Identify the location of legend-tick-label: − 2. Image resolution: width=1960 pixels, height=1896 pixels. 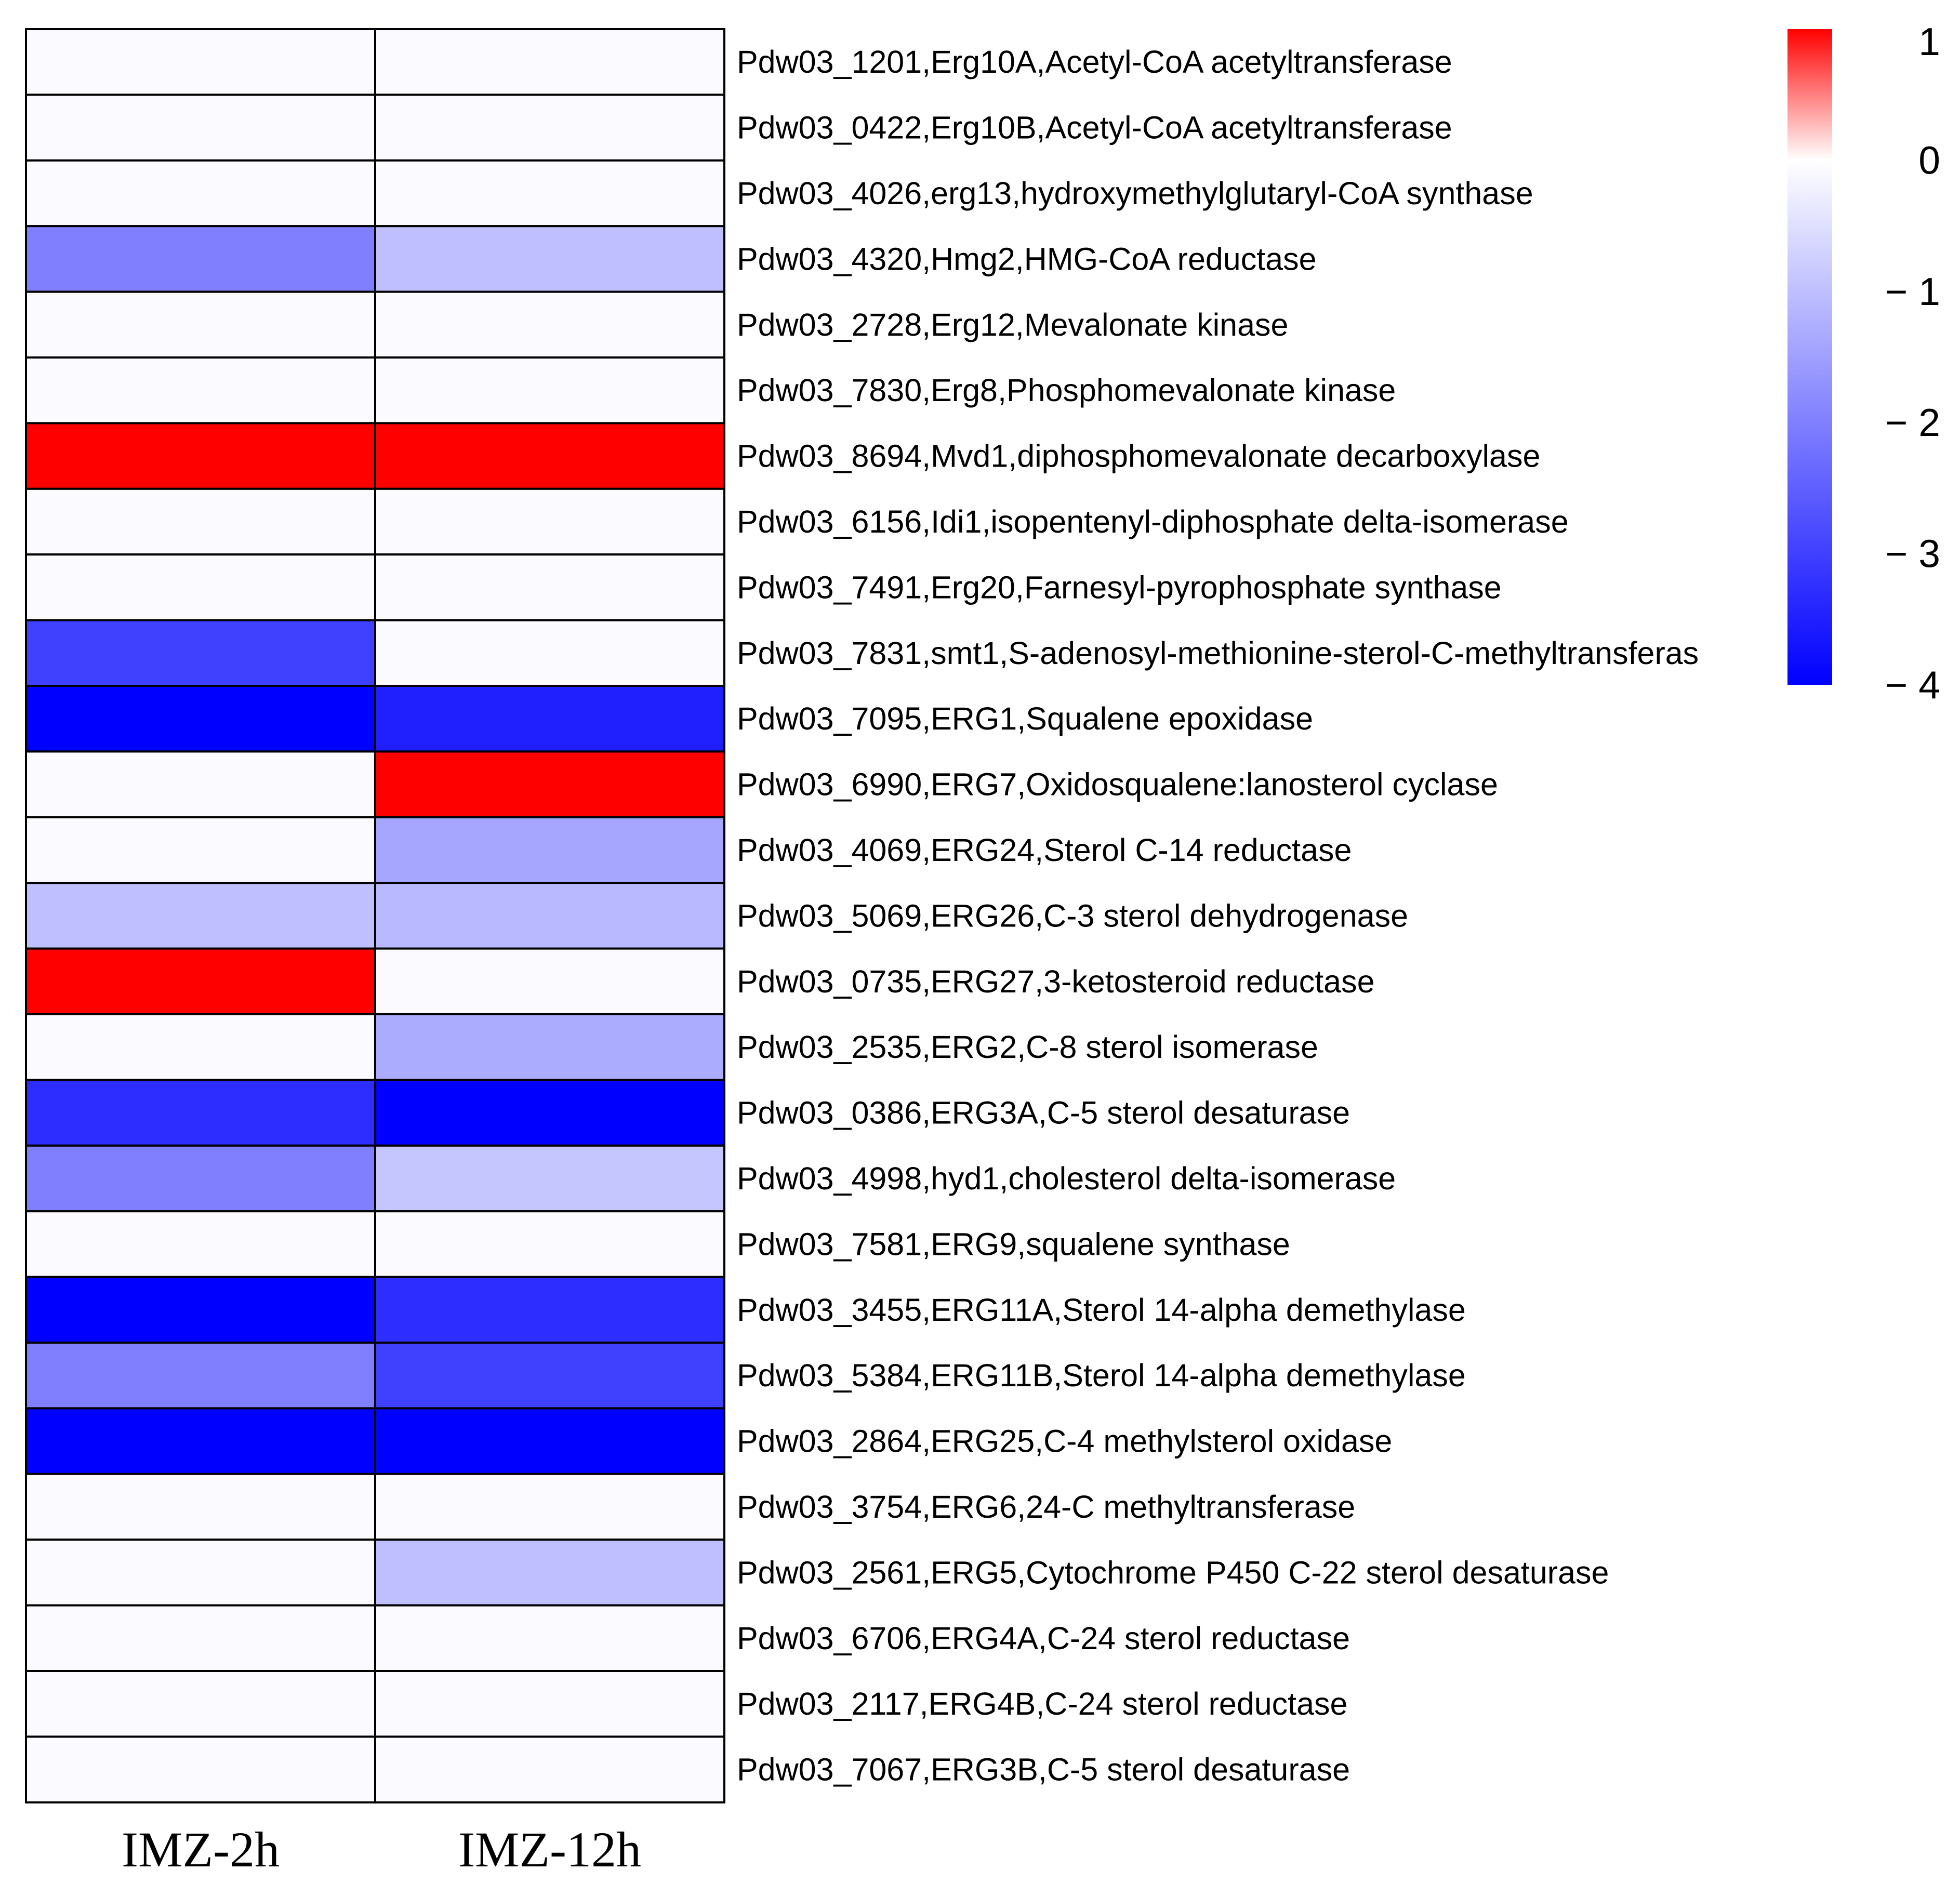
(1912, 422).